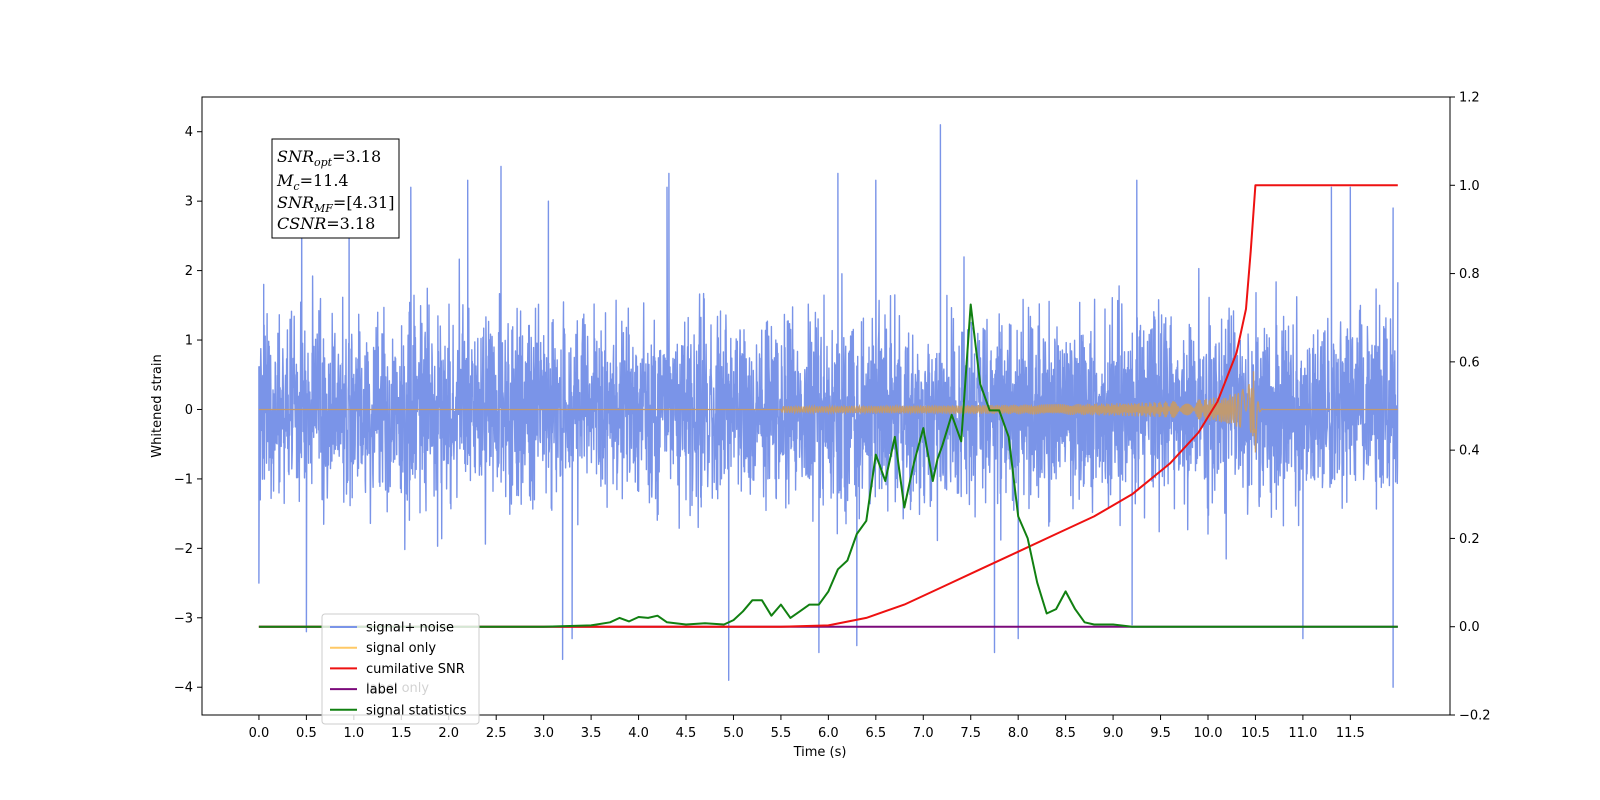  Describe the element at coordinates (301, 223) in the screenshot. I see `csnr-symbol: CSNR` at that location.